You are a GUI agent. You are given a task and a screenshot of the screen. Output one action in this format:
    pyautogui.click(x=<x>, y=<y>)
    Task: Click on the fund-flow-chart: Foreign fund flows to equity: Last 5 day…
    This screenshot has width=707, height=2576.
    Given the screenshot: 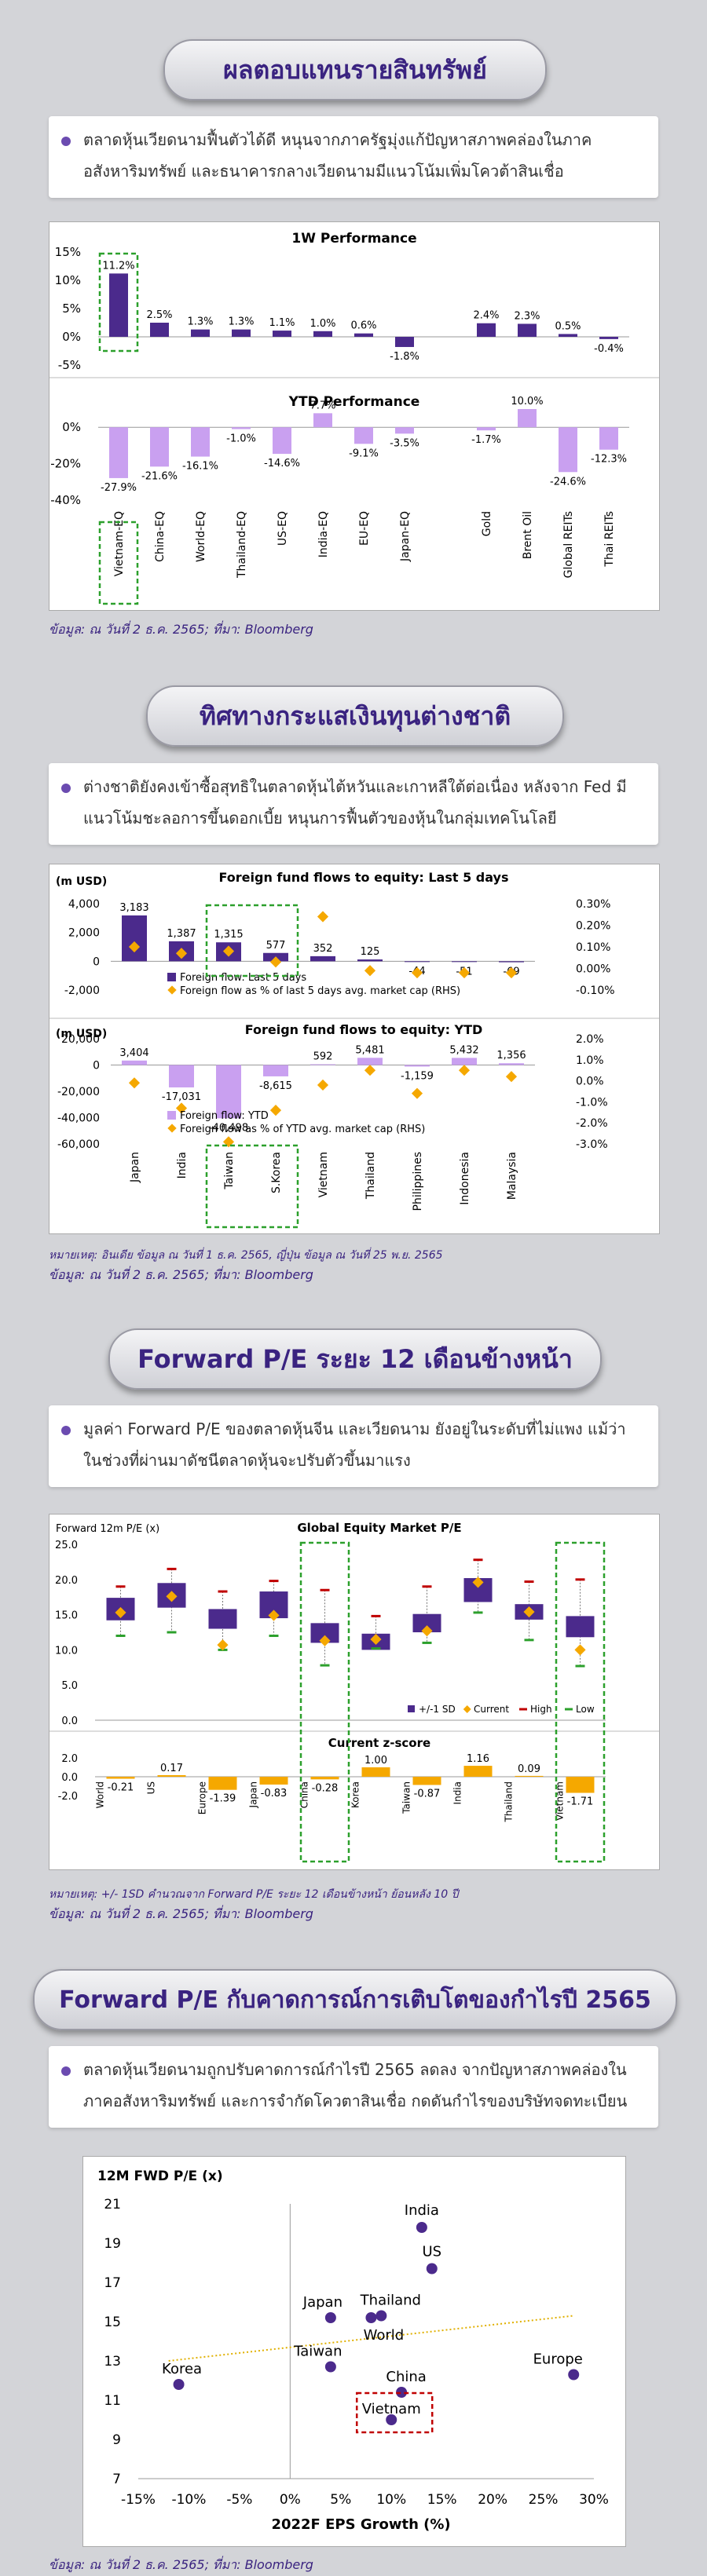 What is the action you would take?
    pyautogui.click(x=354, y=1049)
    